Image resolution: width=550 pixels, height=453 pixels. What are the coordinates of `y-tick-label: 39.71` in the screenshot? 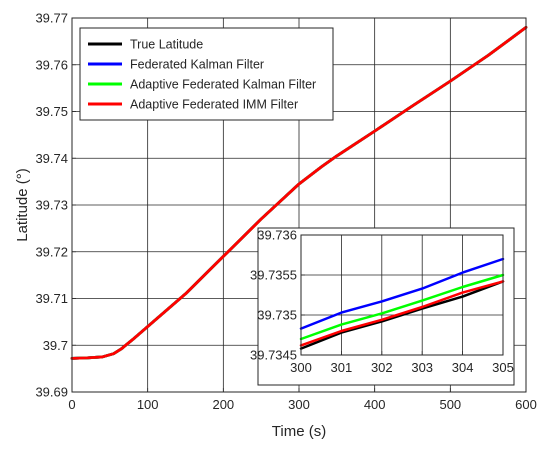 It's located at (51, 298).